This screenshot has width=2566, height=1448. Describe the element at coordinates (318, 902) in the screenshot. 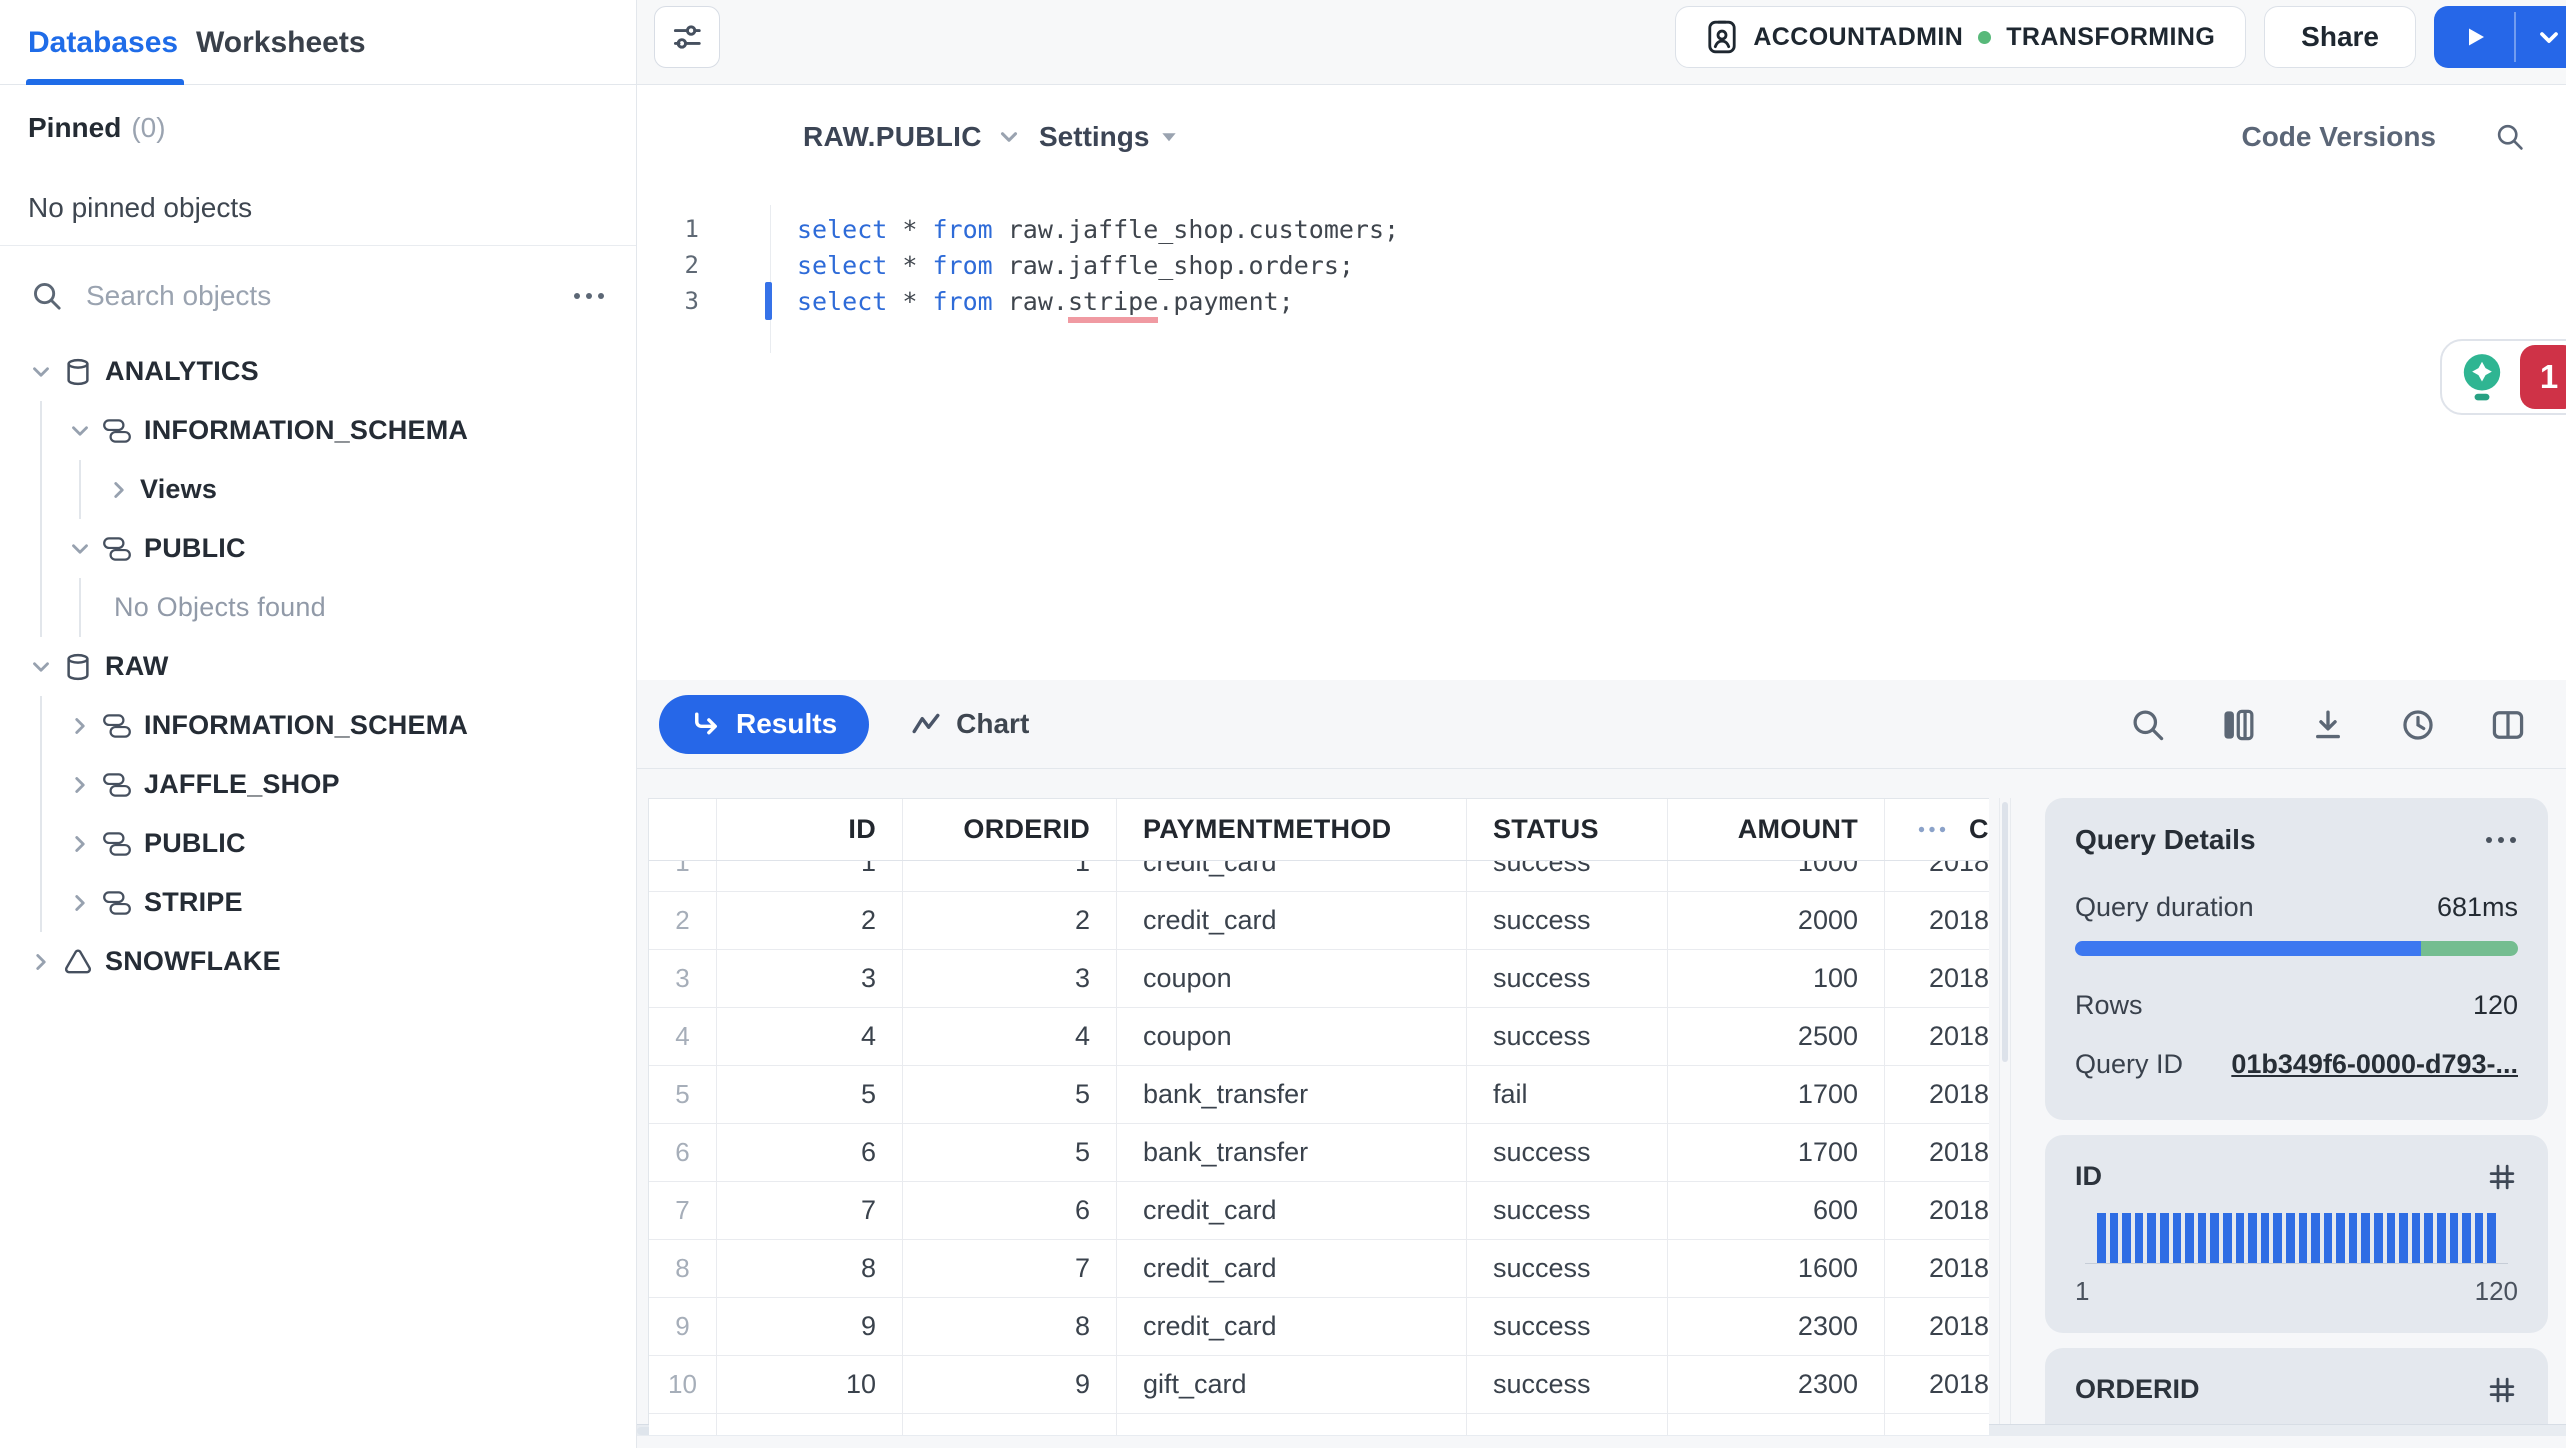

I see `tree-item-stripe: STRIPE` at that location.